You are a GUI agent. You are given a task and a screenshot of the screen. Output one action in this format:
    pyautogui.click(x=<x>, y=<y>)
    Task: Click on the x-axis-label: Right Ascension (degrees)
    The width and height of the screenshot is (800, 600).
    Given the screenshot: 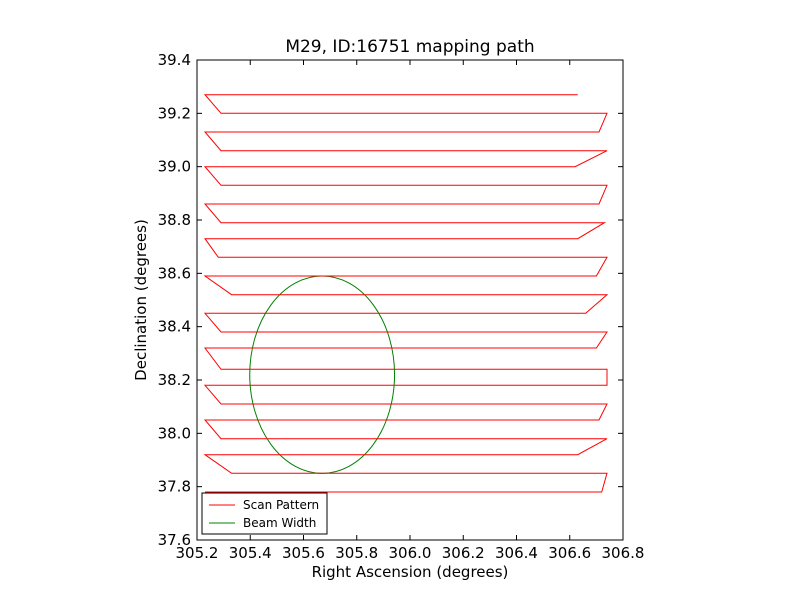 What is the action you would take?
    pyautogui.click(x=410, y=572)
    